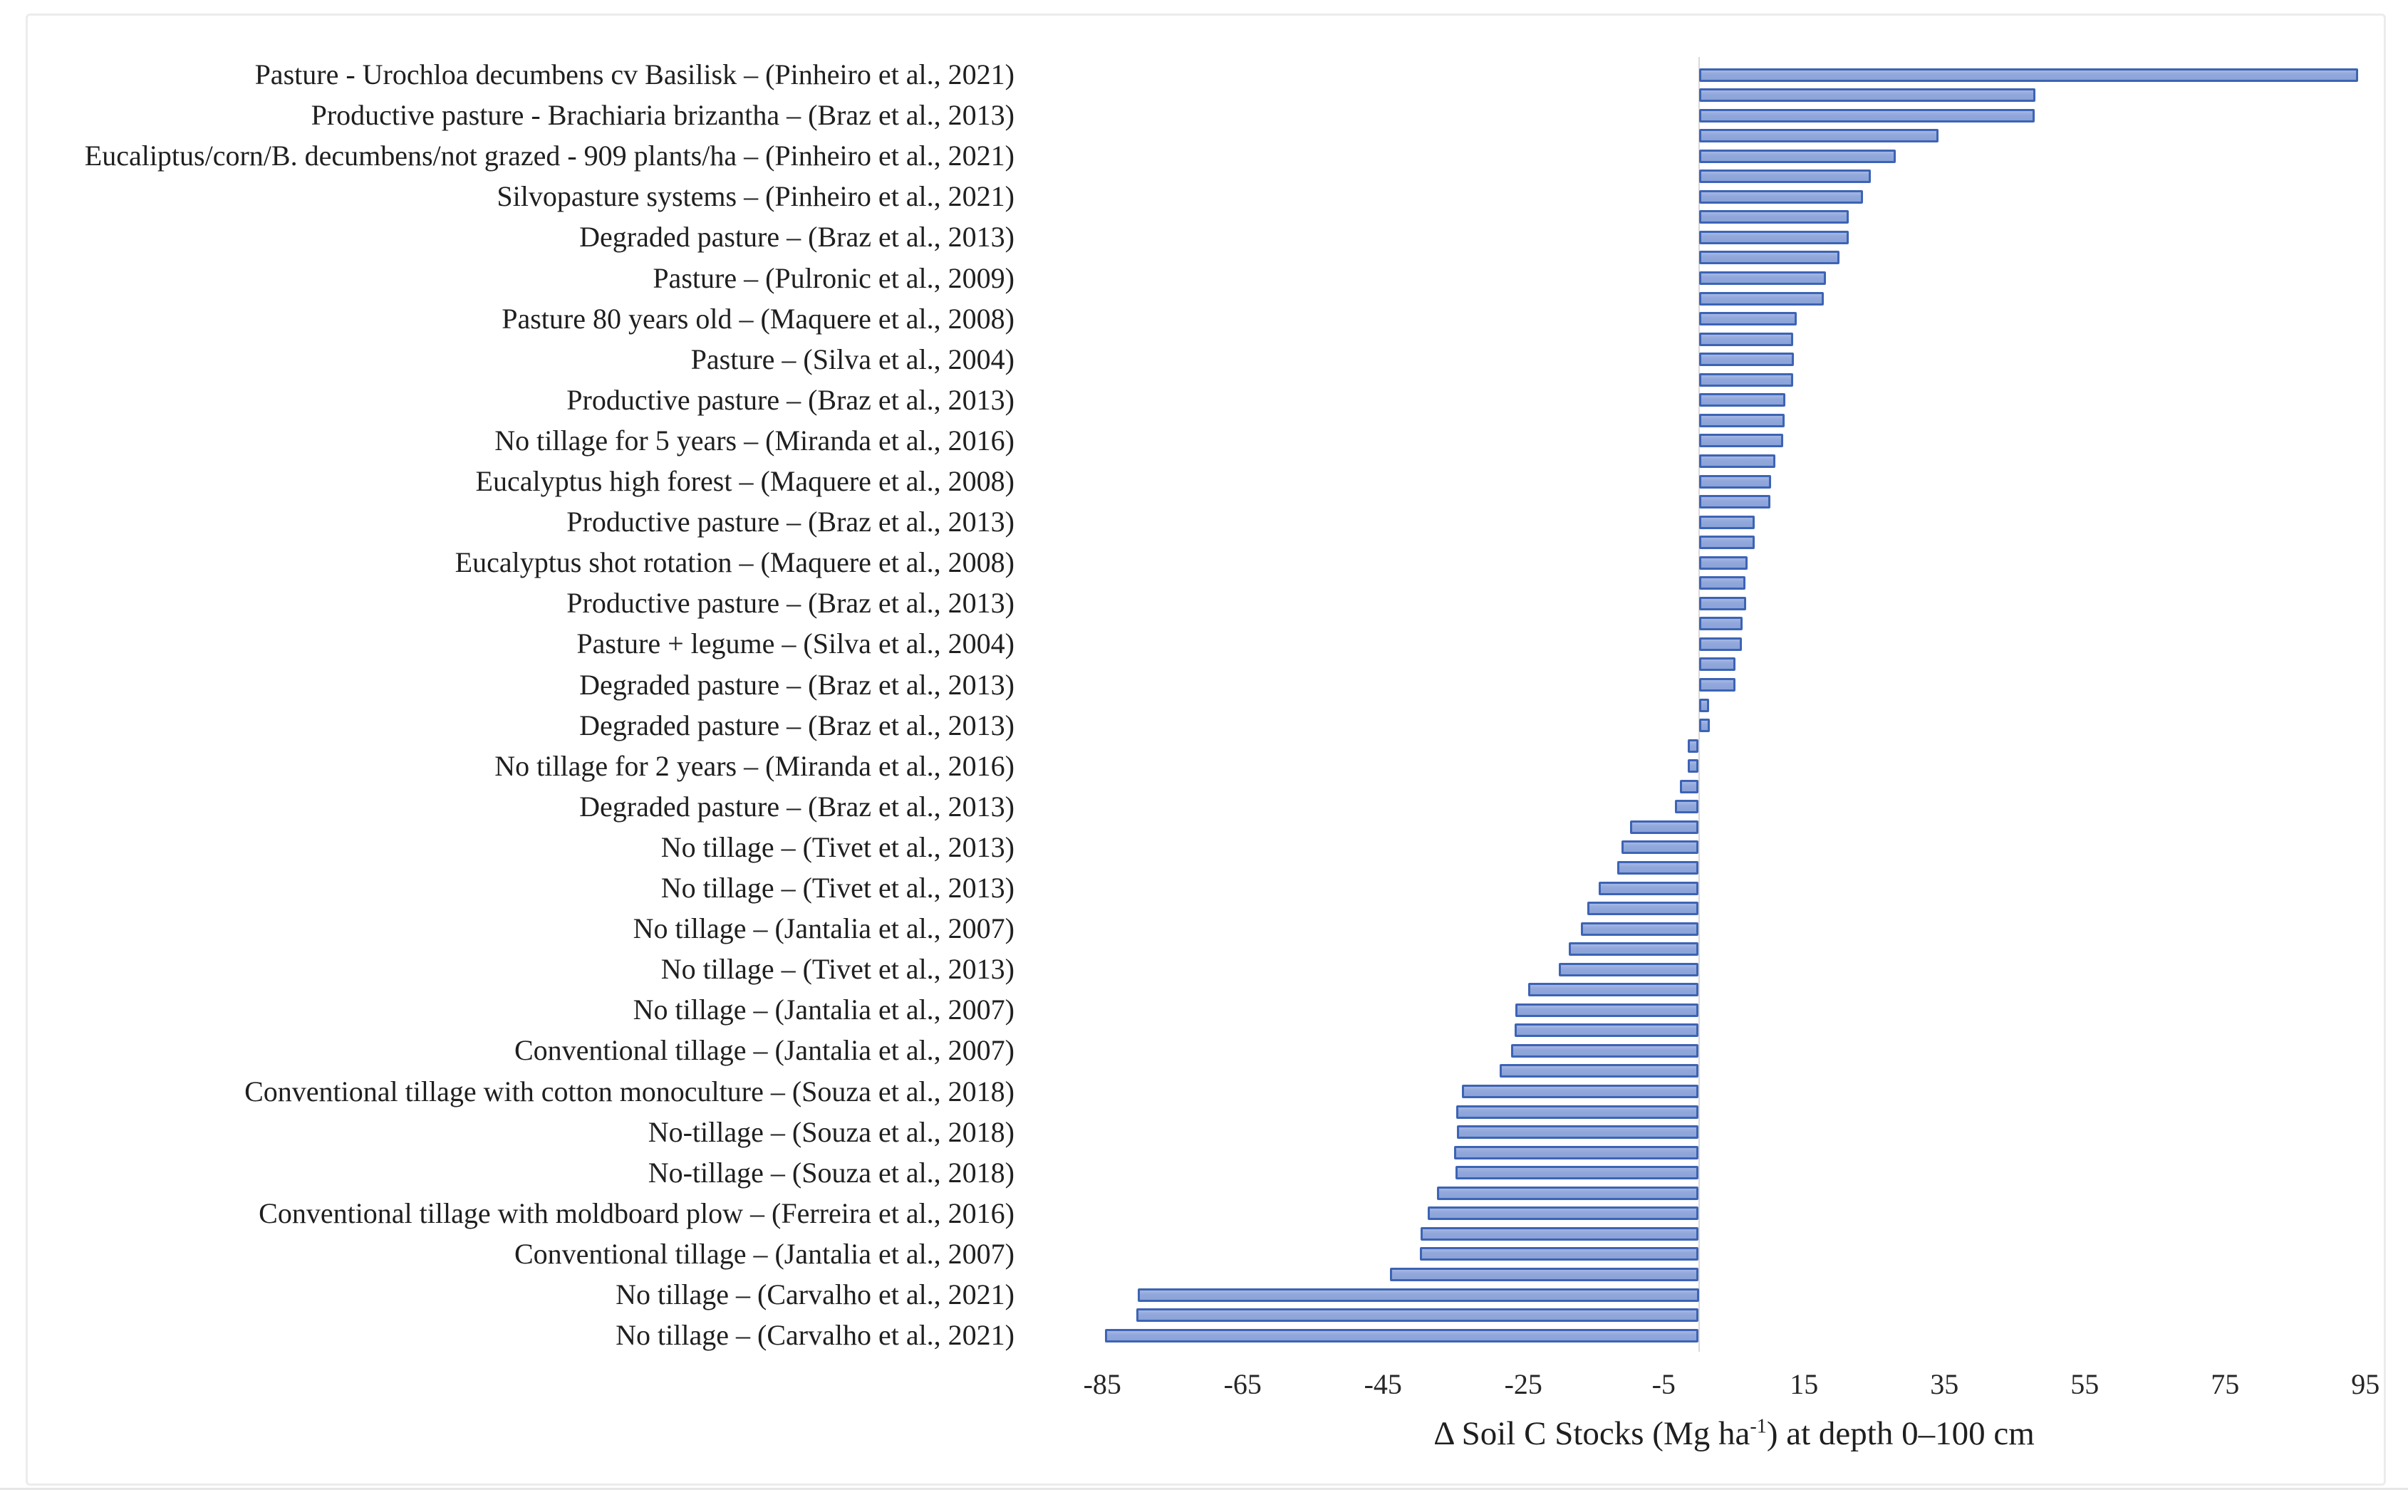  What do you see at coordinates (833, 277) in the screenshot?
I see `category-label: Pasture – (Pulronic et al., 2009)` at bounding box center [833, 277].